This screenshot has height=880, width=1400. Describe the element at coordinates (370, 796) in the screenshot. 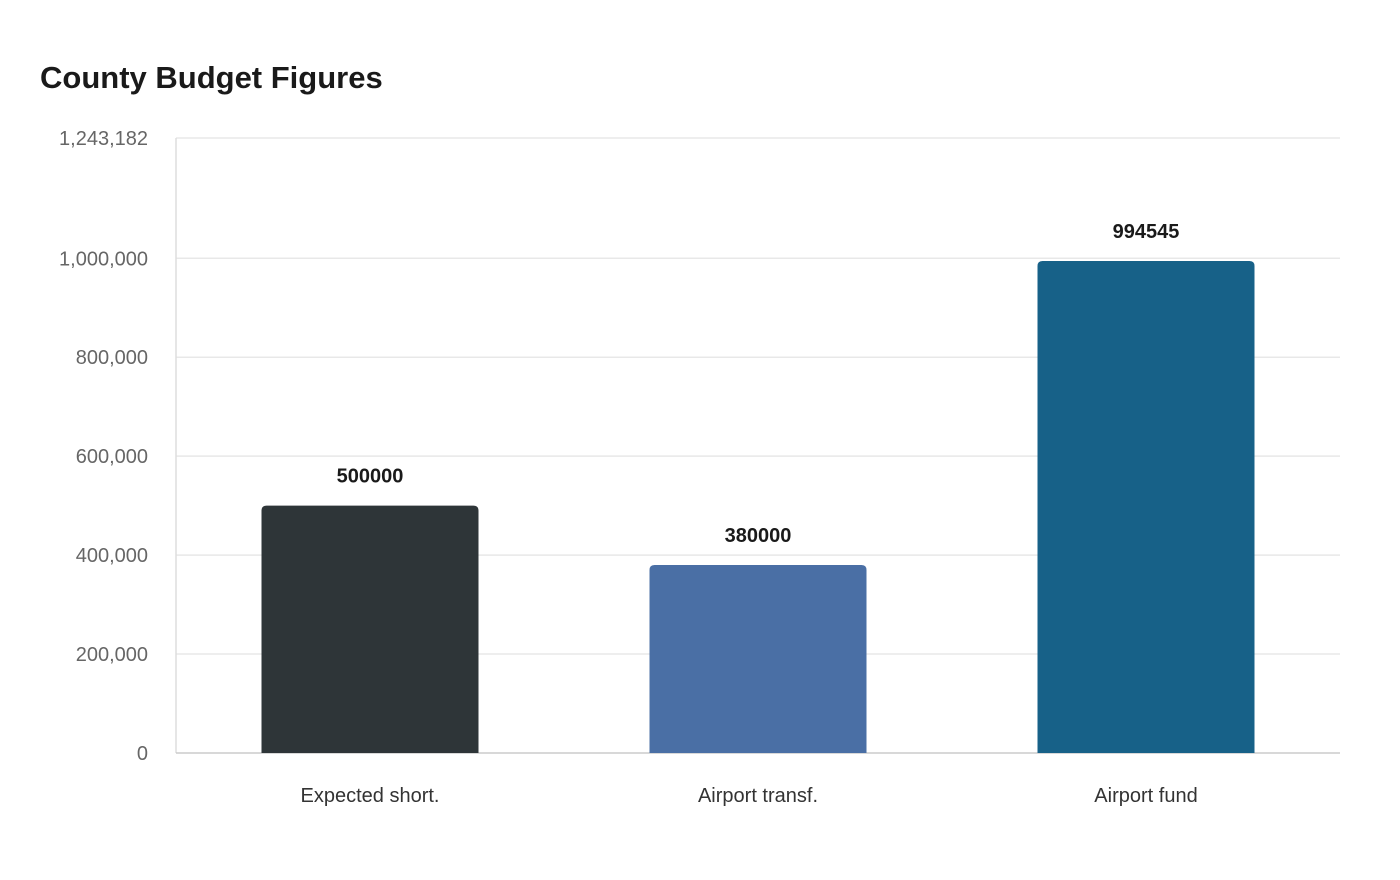

I see `x-category-label: Expected short.` at that location.